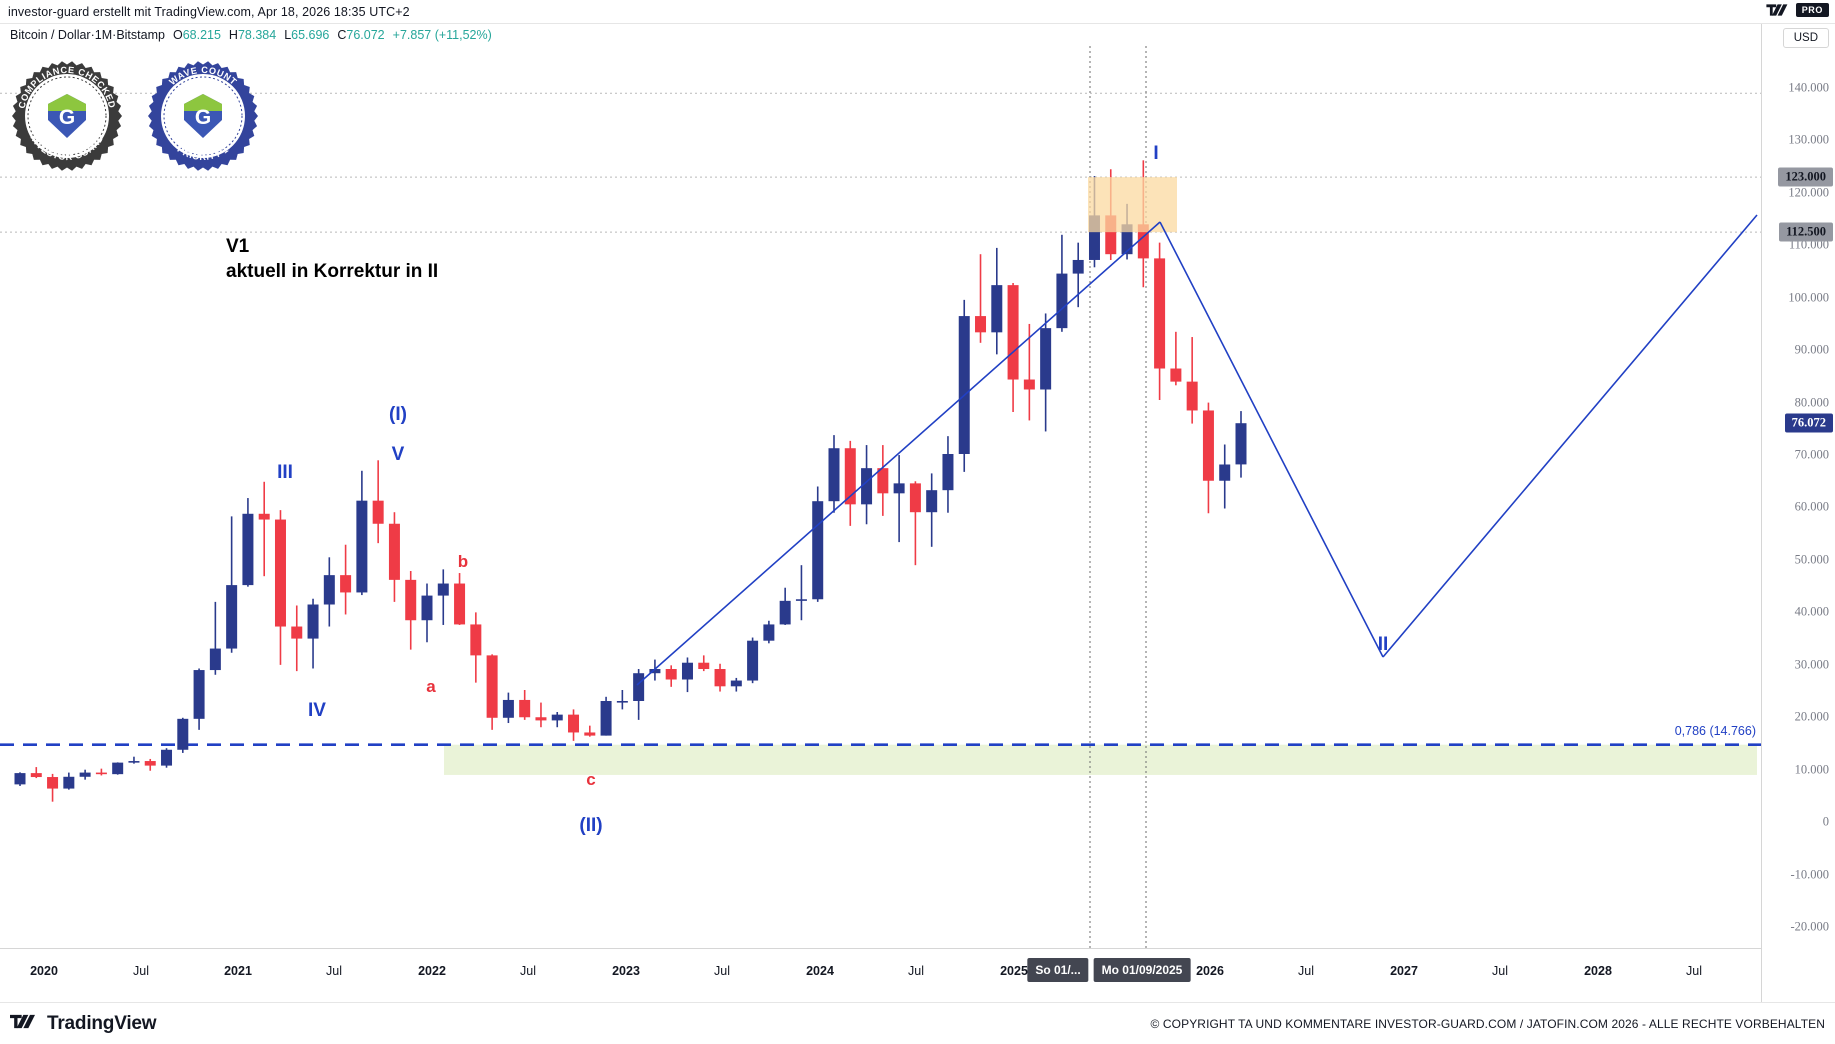 Image resolution: width=1835 pixels, height=1044 pixels. I want to click on time-tick: 2027, so click(1404, 971).